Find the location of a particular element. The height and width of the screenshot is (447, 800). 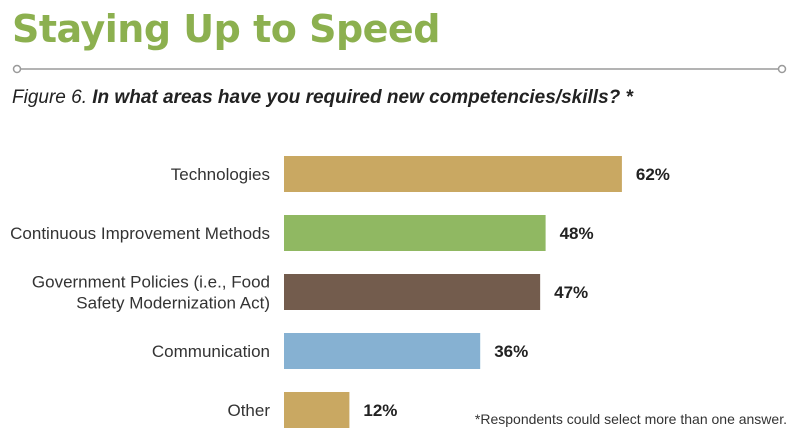

category-label-government-policies-i-e--line-1: Government Policies (i.e., Food is located at coordinates (151, 282).